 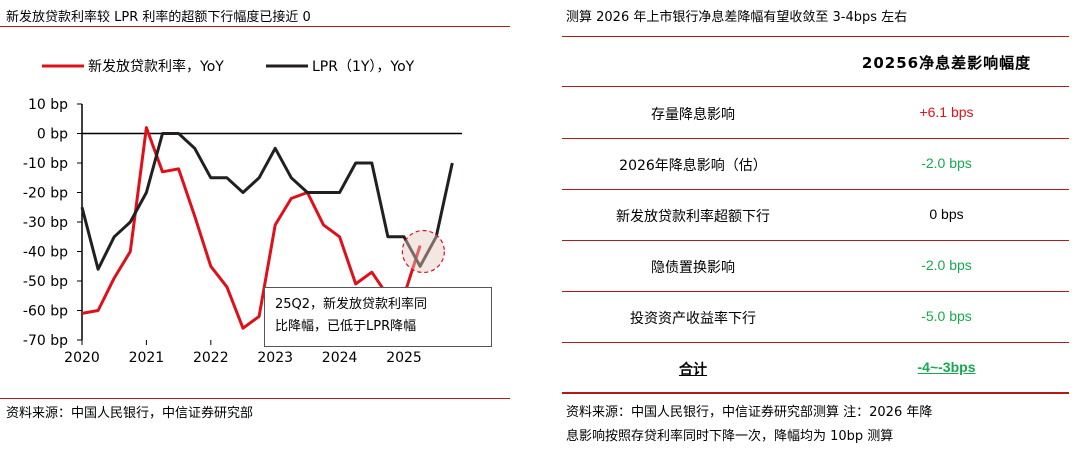 What do you see at coordinates (815, 393) in the screenshot?
I see `table-bottom-rule` at bounding box center [815, 393].